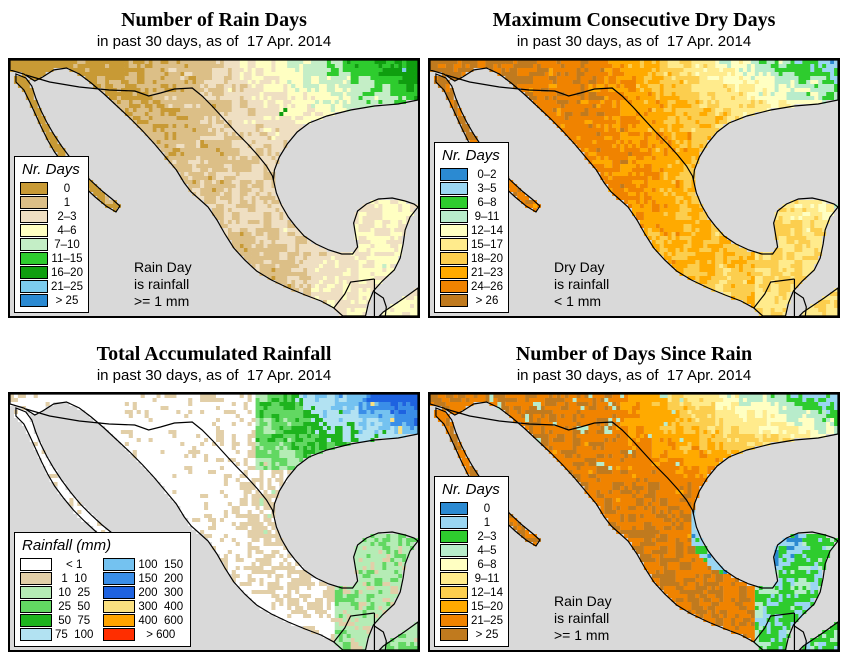 This screenshot has width=846, height=658. Describe the element at coordinates (487, 286) in the screenshot. I see `legend-label: 24–26` at that location.